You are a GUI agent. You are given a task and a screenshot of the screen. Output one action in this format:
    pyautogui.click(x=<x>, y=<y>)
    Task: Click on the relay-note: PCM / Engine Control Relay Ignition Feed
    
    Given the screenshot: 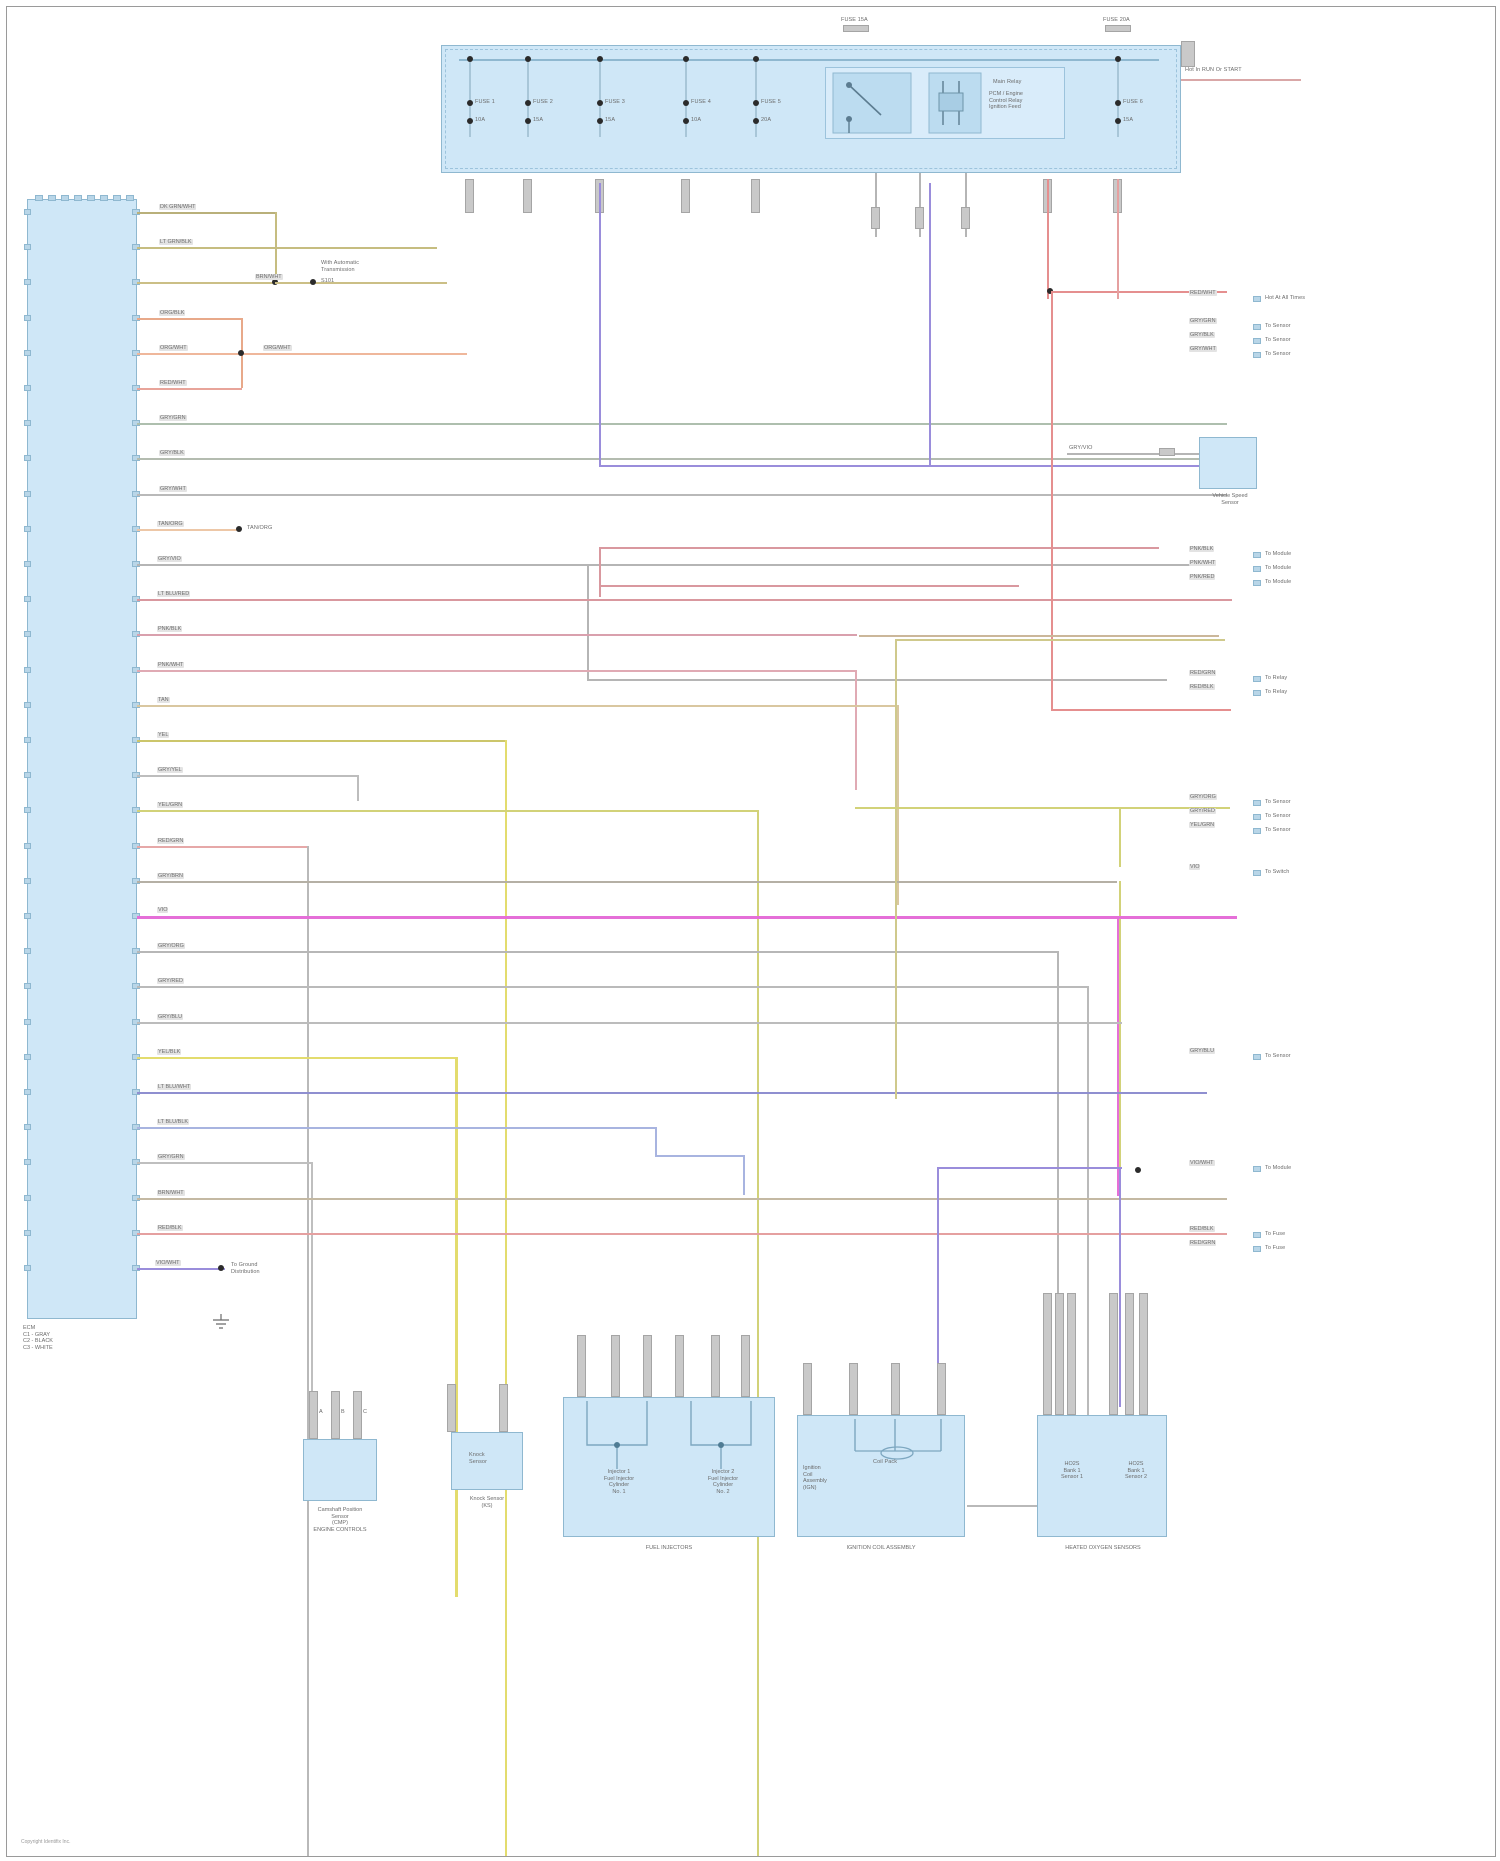 What is the action you would take?
    pyautogui.click(x=1006, y=100)
    